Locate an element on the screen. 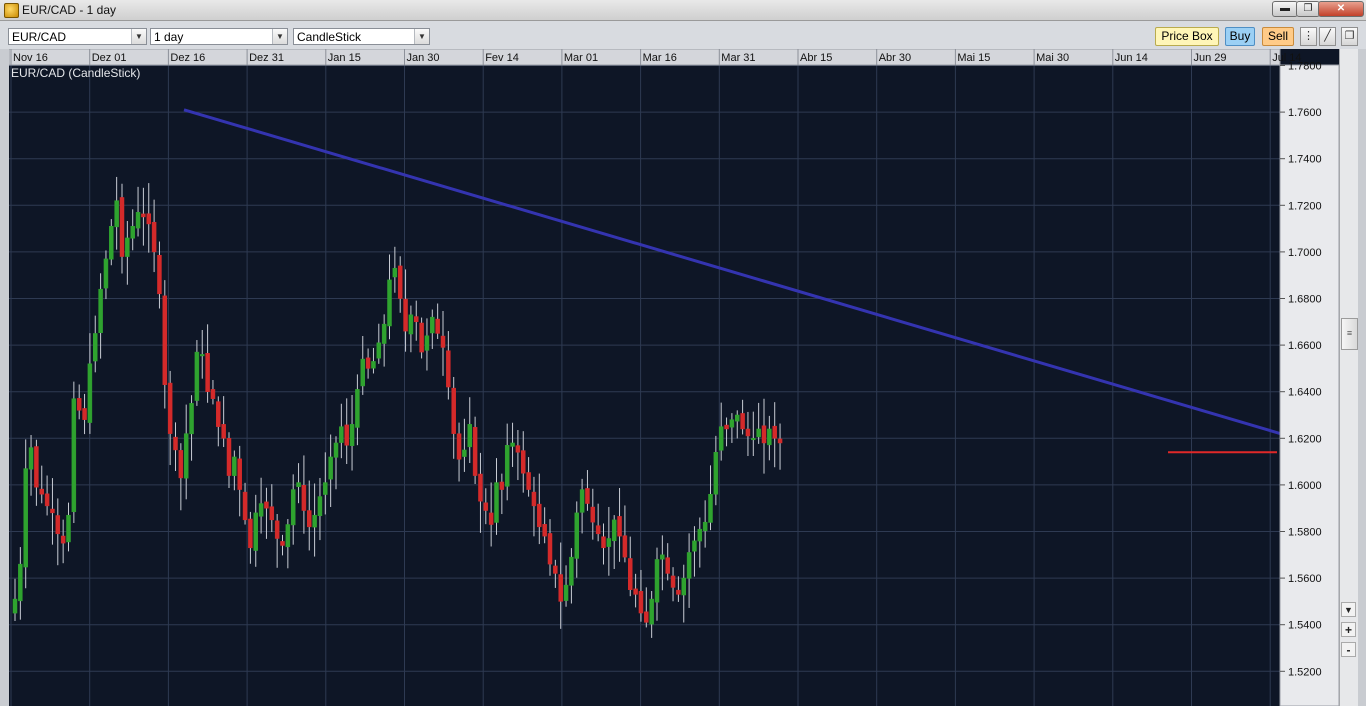 The image size is (1366, 706). instrument-value: EUR/CAD is located at coordinates (39, 37).